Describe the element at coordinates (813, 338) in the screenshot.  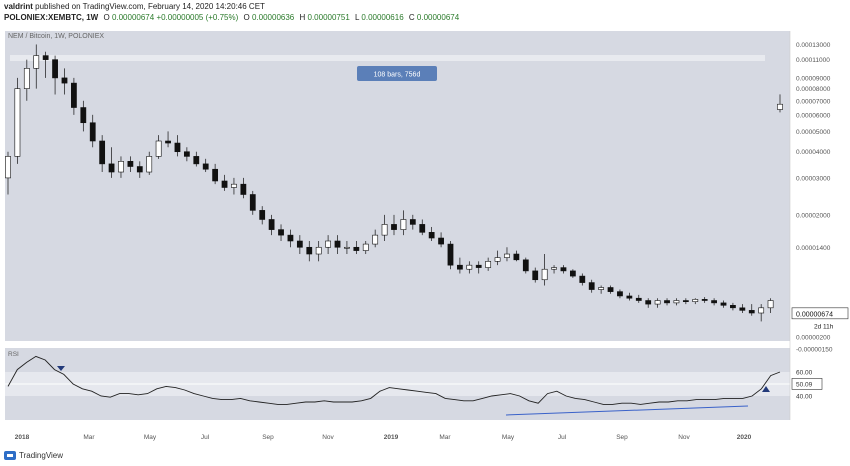
I see `y-tick-label: 0.00000200` at that location.